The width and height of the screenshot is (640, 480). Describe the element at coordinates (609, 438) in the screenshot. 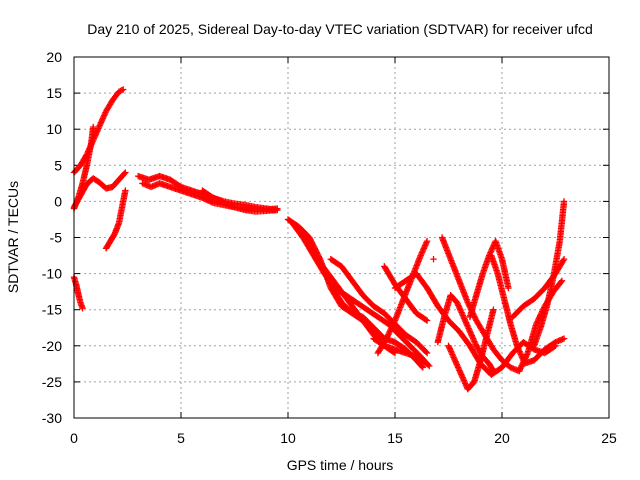

I see `x-tick-label: 25` at that location.